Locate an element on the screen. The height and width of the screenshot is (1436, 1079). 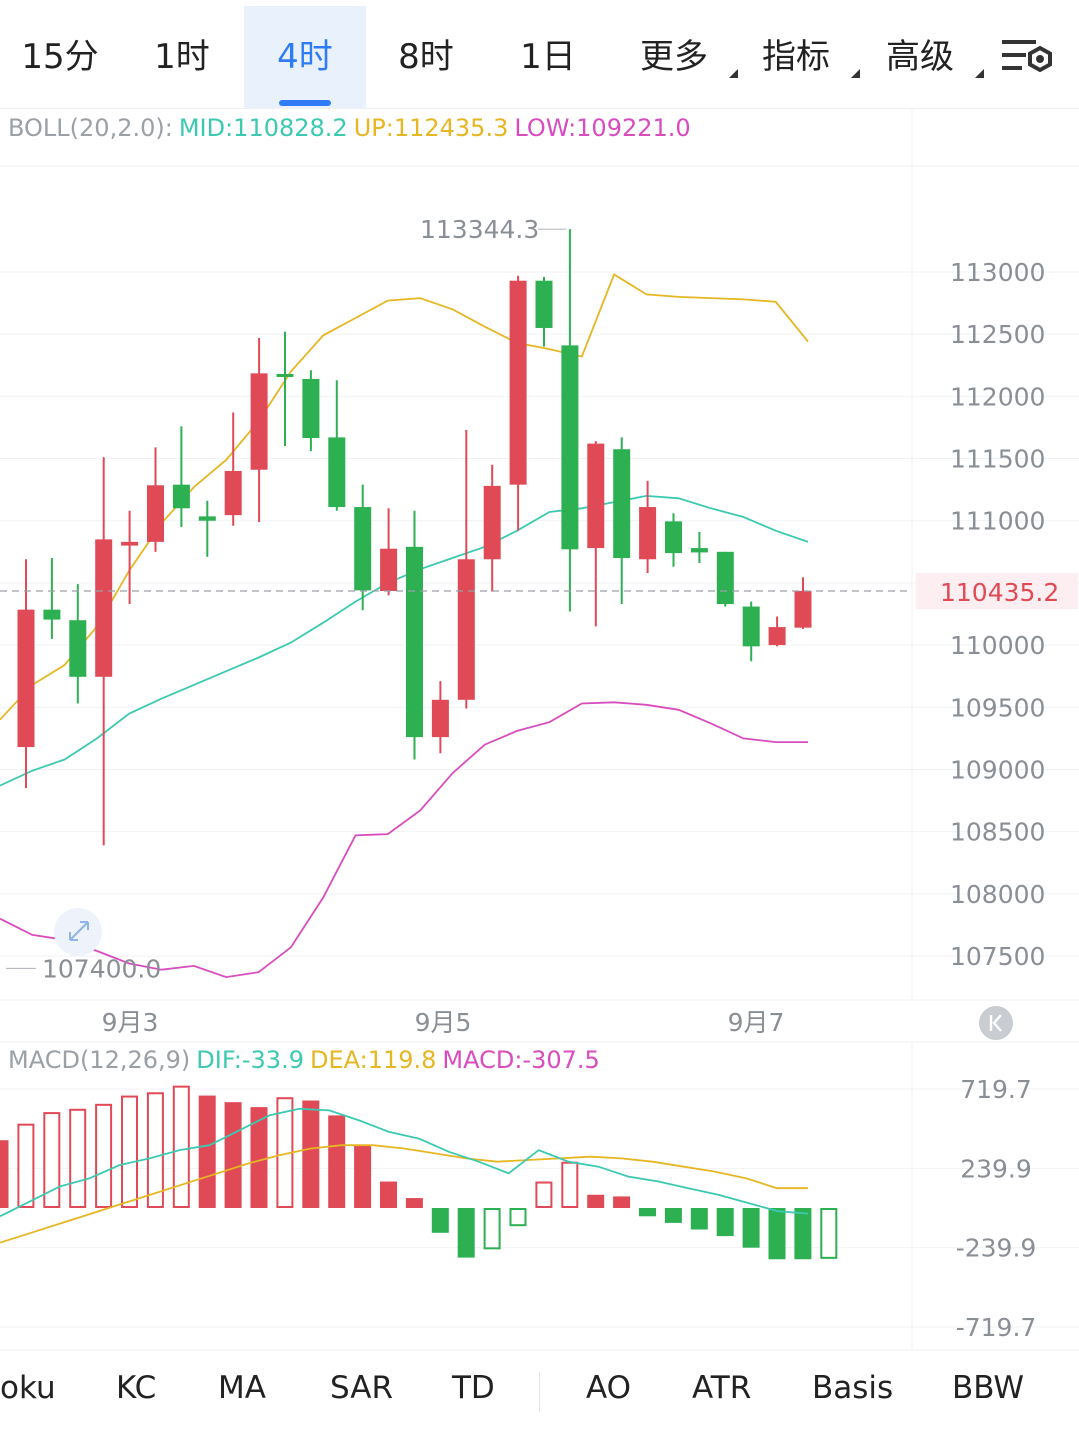
macd-legend-macd: MACD:-307.5 is located at coordinates (521, 1060).